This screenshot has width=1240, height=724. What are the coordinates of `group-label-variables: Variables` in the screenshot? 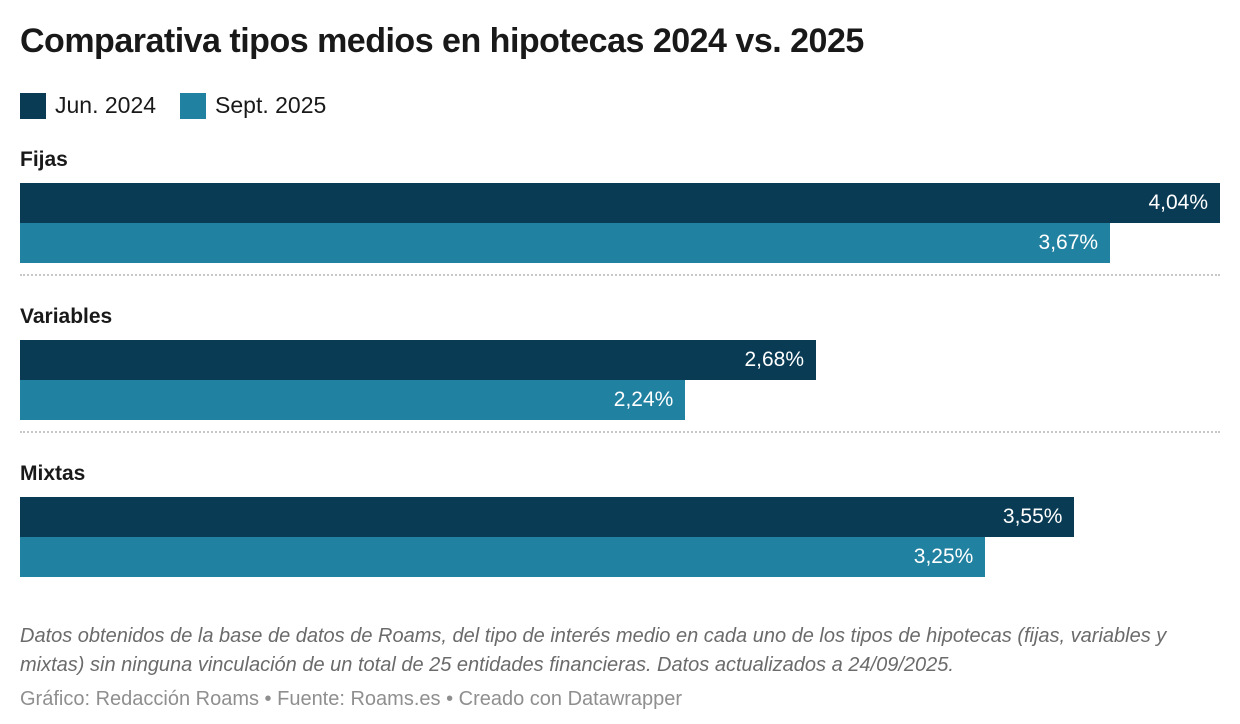 It's located at (66, 316).